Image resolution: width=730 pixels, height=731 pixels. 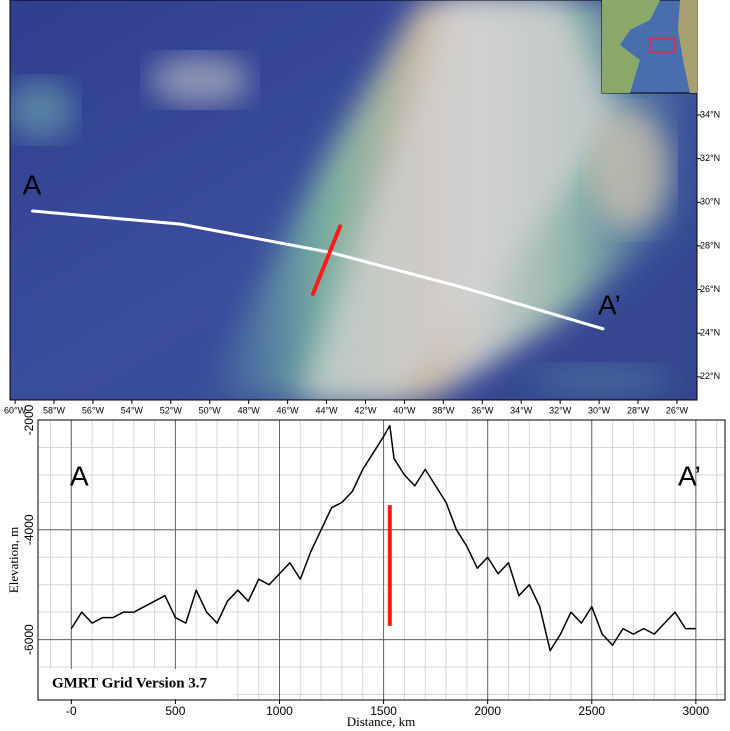 I want to click on inset-map, so click(x=649, y=47).